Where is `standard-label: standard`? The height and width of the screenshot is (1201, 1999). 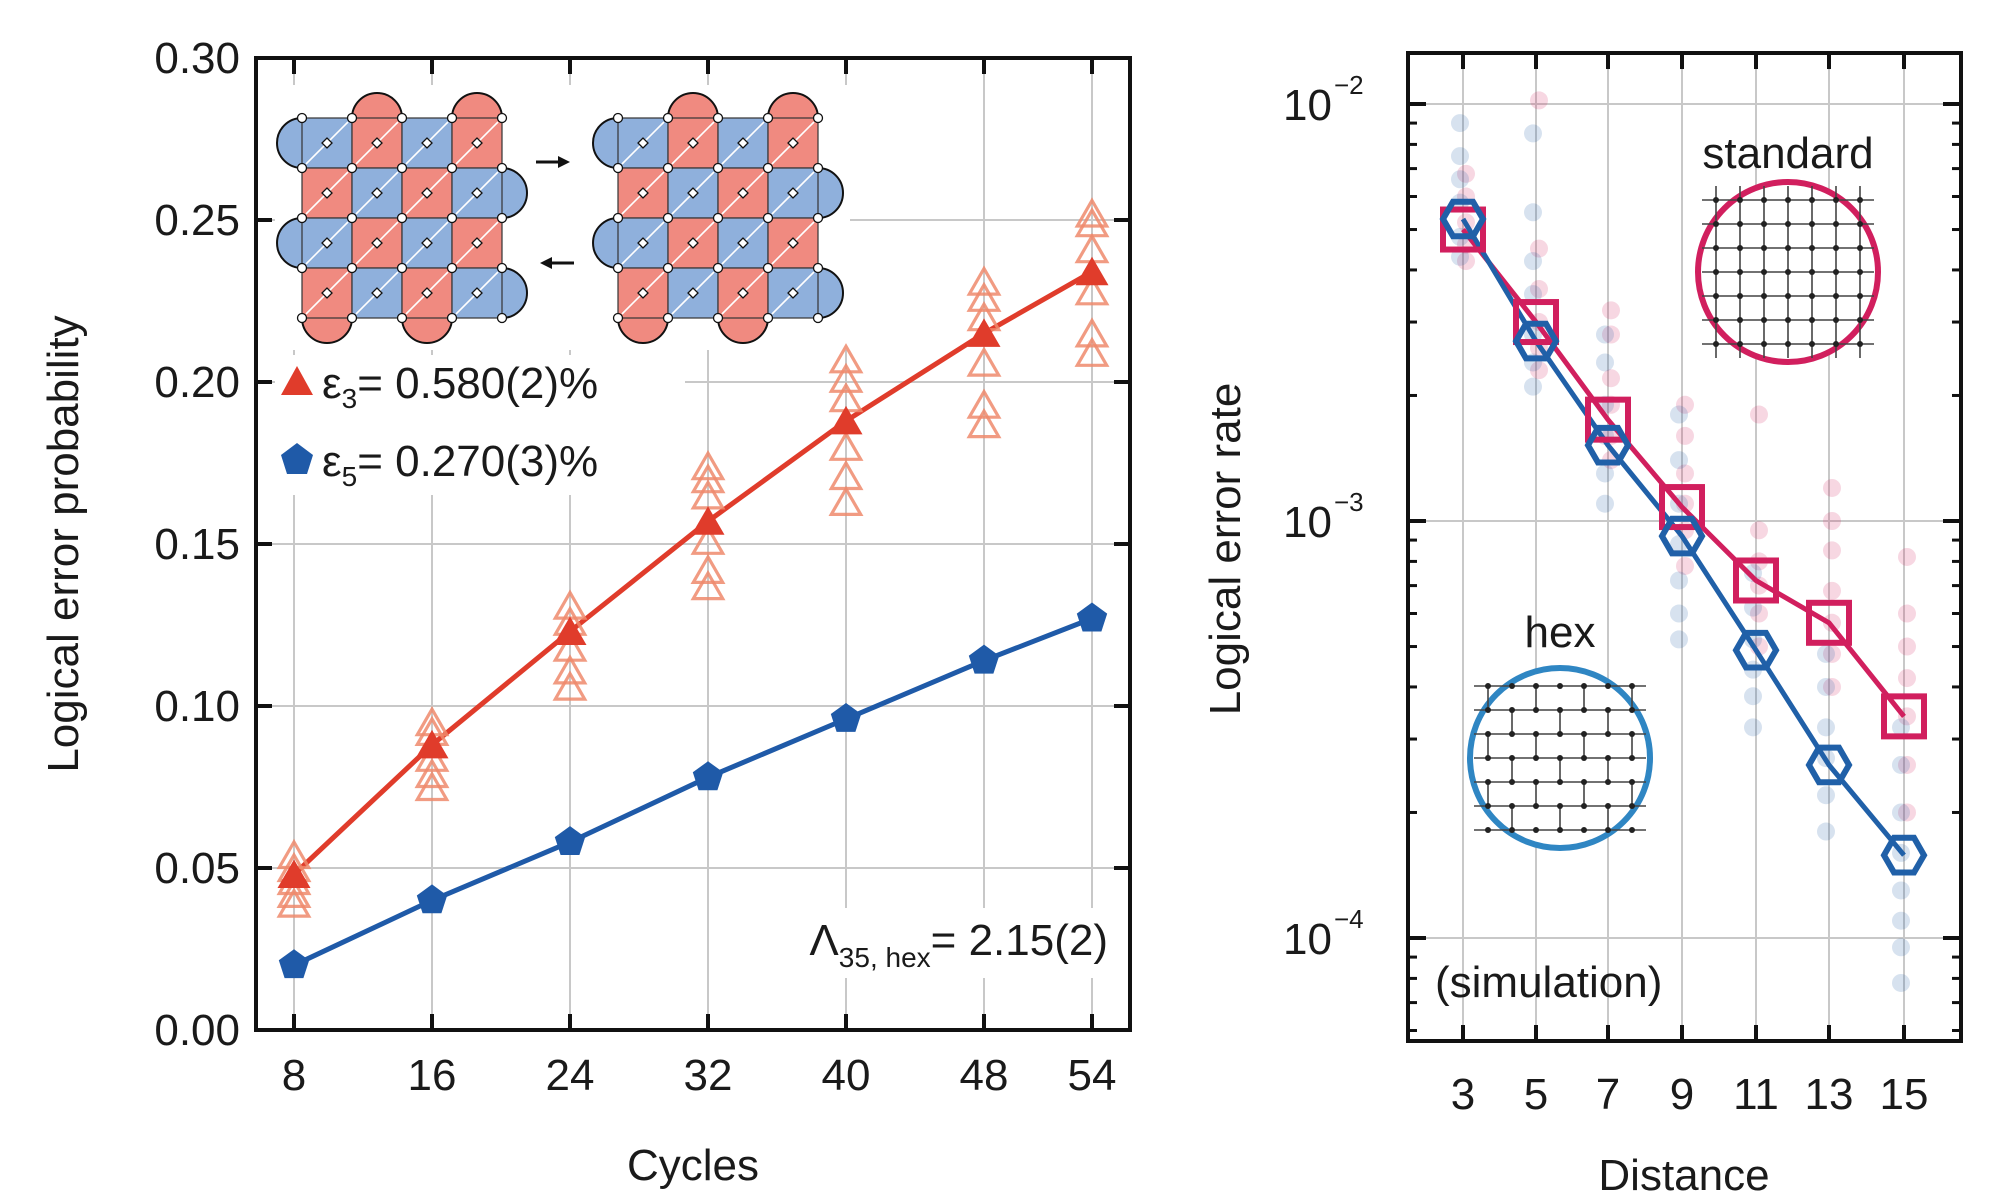 standard-label: standard is located at coordinates (1787, 153).